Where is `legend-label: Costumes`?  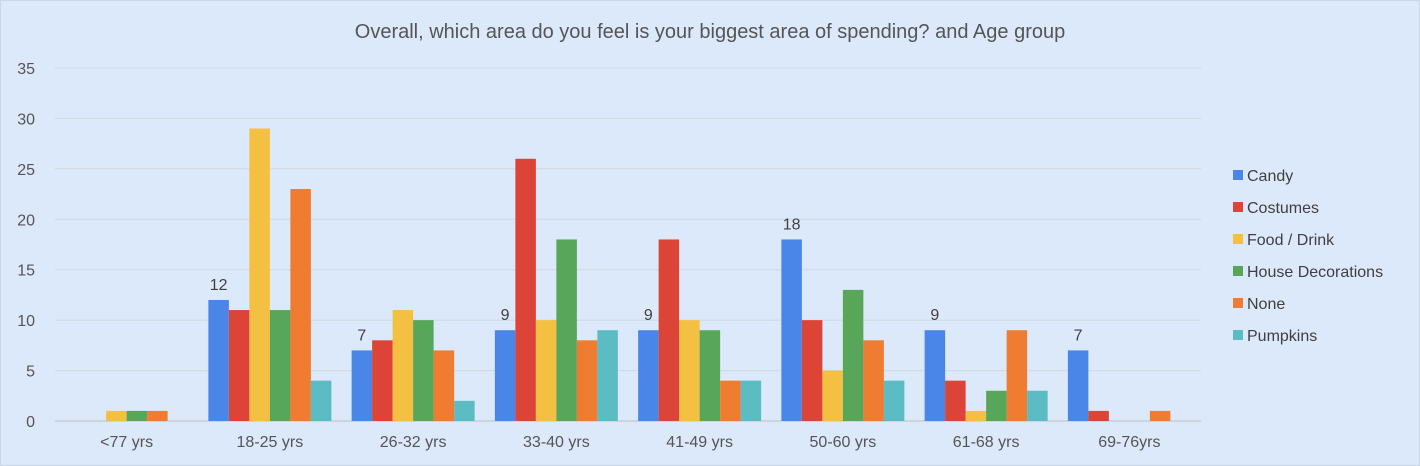 legend-label: Costumes is located at coordinates (1283, 208).